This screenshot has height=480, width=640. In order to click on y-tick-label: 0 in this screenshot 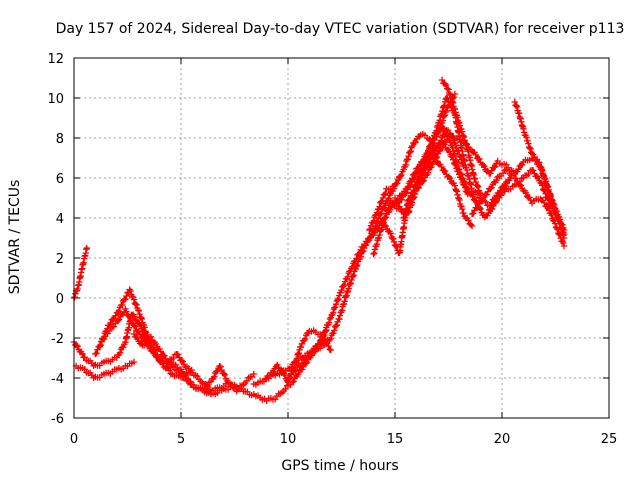, I will do `click(60, 299)`.